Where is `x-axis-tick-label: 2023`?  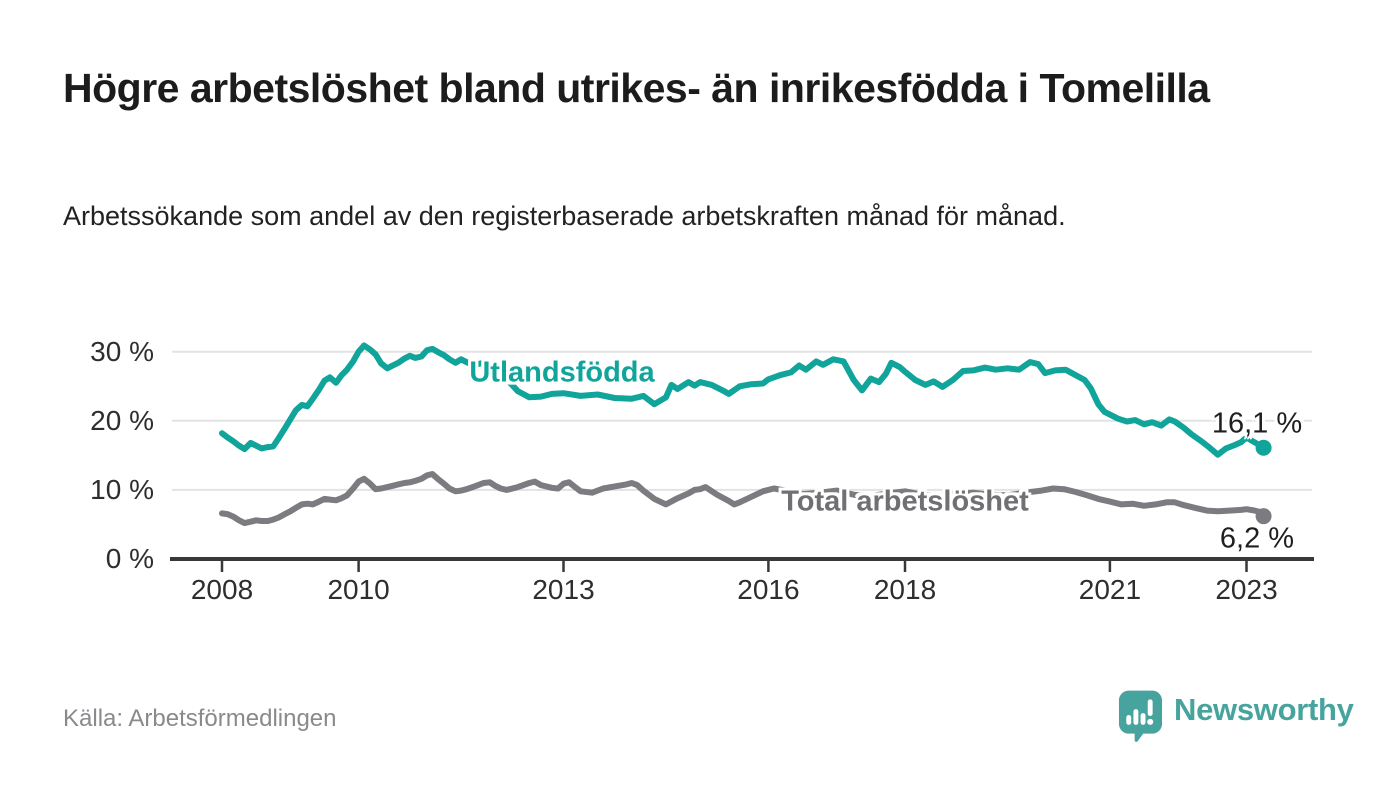
x-axis-tick-label: 2023 is located at coordinates (1246, 589).